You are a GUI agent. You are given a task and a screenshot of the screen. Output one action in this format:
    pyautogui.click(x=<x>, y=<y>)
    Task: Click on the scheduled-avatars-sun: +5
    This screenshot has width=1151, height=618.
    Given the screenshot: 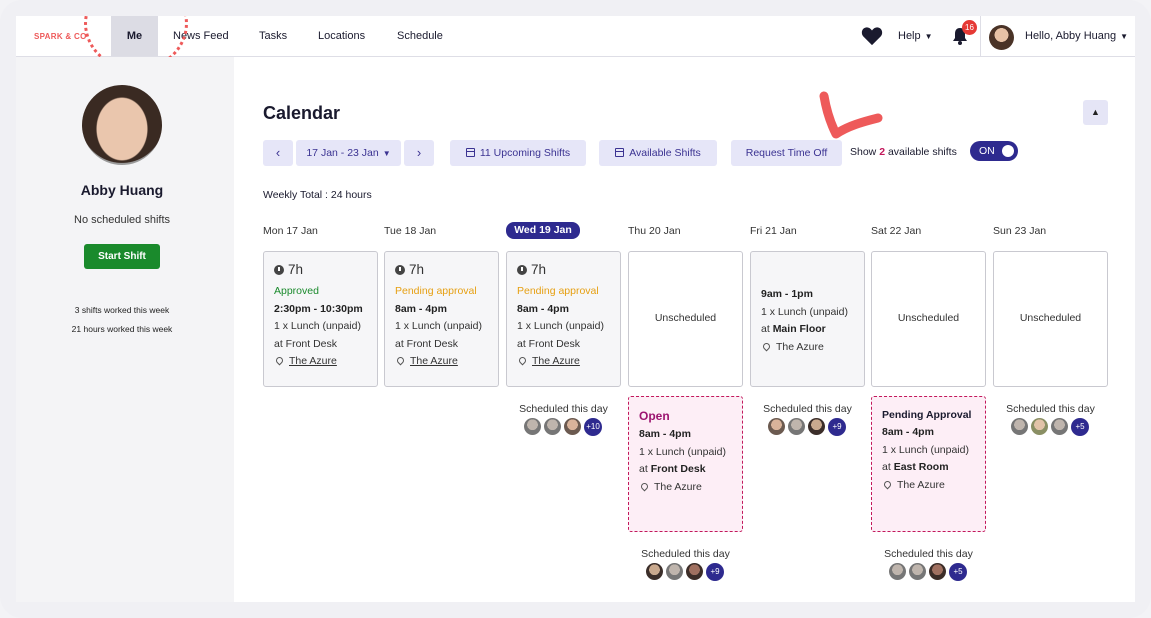 What is the action you would take?
    pyautogui.click(x=1050, y=427)
    